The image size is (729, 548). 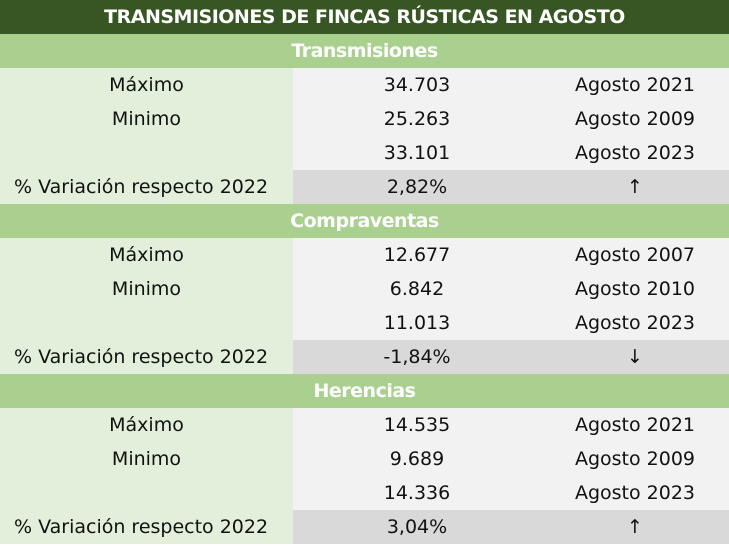 What do you see at coordinates (635, 255) in the screenshot?
I see `row-period: Agosto 2007` at bounding box center [635, 255].